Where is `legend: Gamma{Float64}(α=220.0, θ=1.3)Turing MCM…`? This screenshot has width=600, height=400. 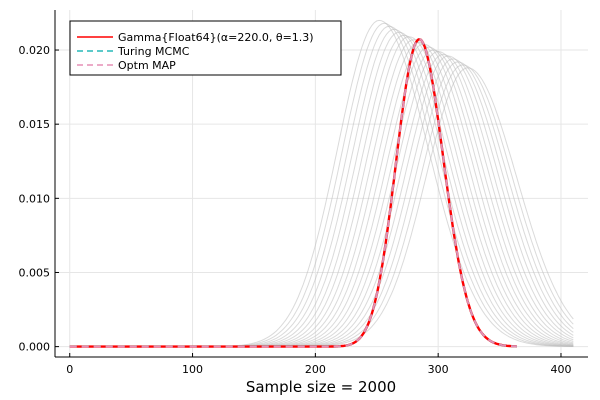
legend: Gamma{Float64}(α=220.0, θ=1.3)Turing MCM… is located at coordinates (205, 48).